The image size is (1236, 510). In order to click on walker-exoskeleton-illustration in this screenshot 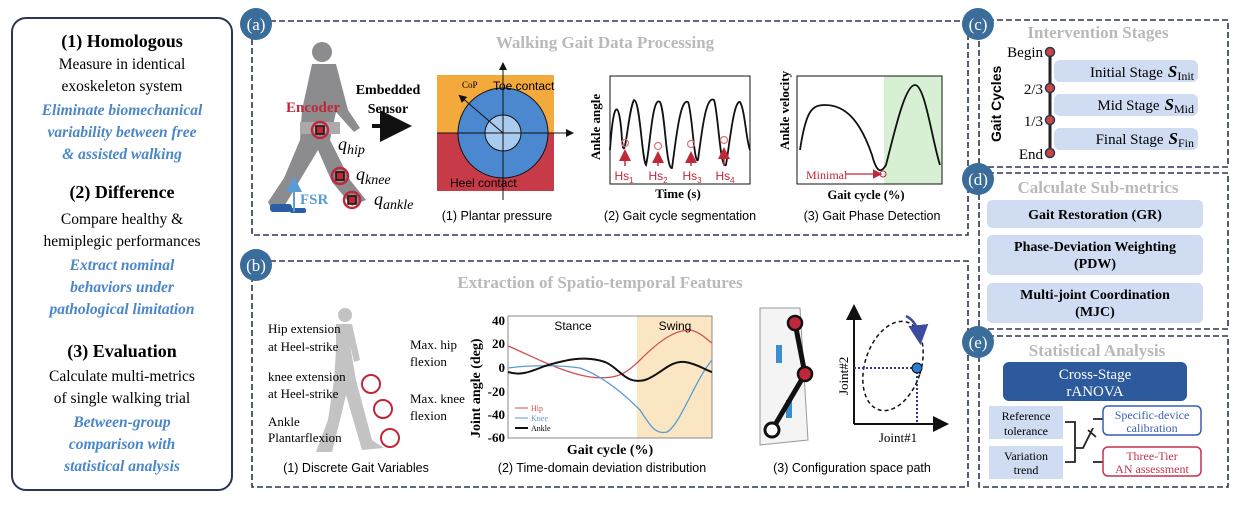, I will do `click(317, 127)`.